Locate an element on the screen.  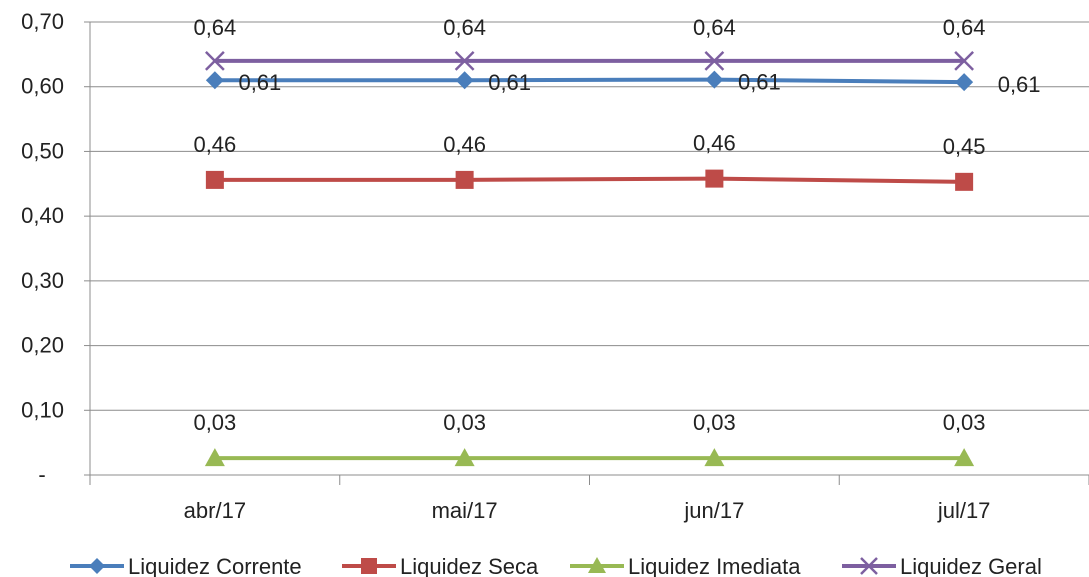
series-liquidez-seca is located at coordinates (589, 180).